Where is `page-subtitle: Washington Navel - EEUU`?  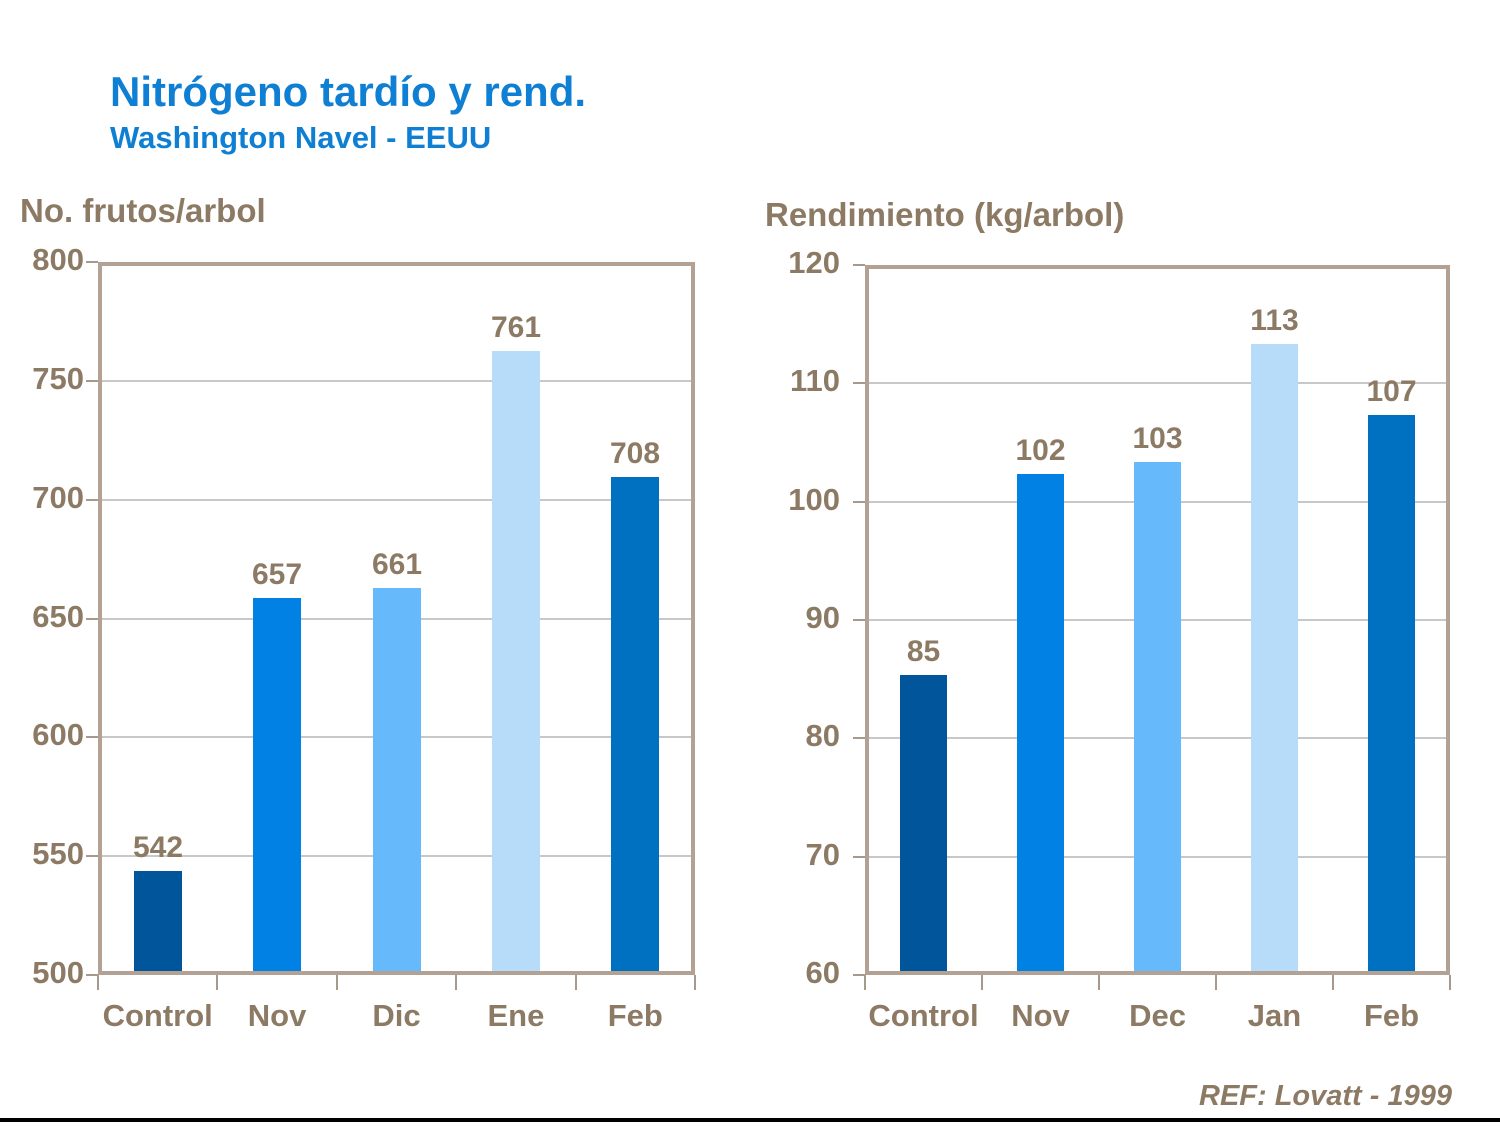 page-subtitle: Washington Navel - EEUU is located at coordinates (301, 137).